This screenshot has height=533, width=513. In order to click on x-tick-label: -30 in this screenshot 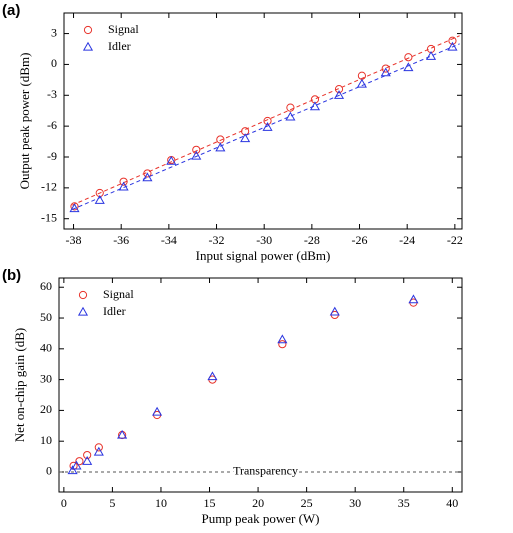, I will do `click(264, 240)`.